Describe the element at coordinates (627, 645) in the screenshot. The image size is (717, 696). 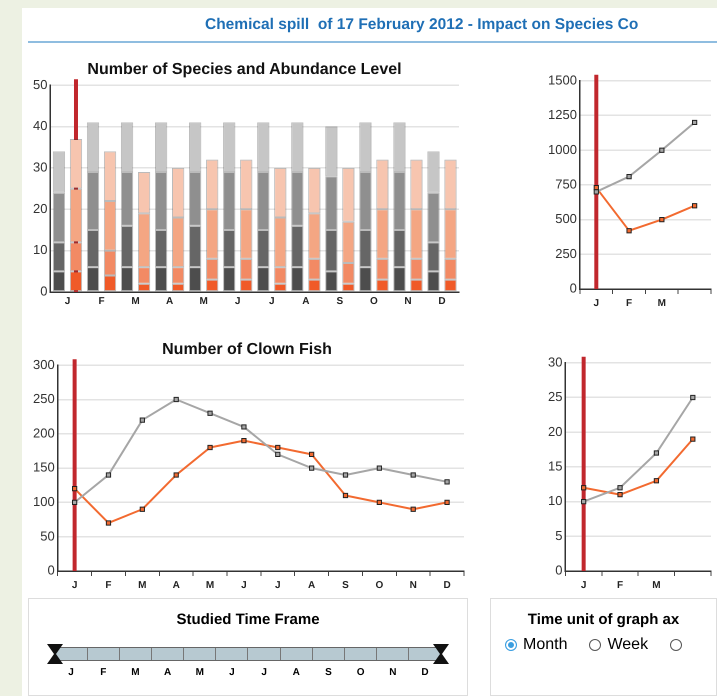
I see `category-label: Week` at that location.